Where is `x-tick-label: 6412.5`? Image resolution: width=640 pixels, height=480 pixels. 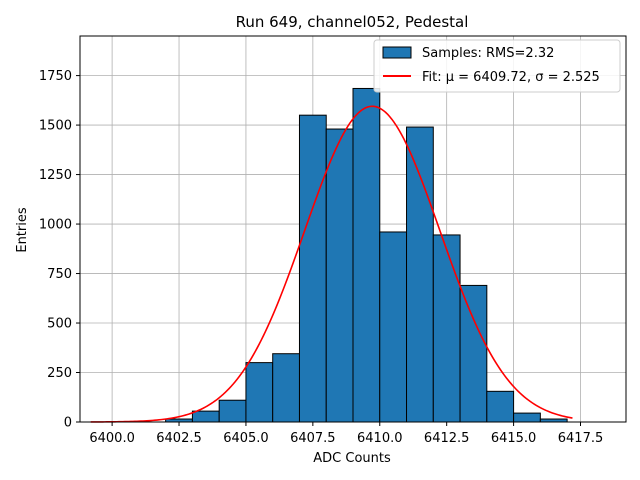
x-tick-label: 6412.5 is located at coordinates (447, 438).